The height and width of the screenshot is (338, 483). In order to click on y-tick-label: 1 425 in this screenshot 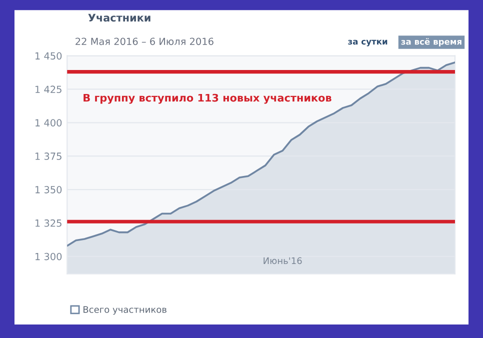, I will do `click(49, 90)`.